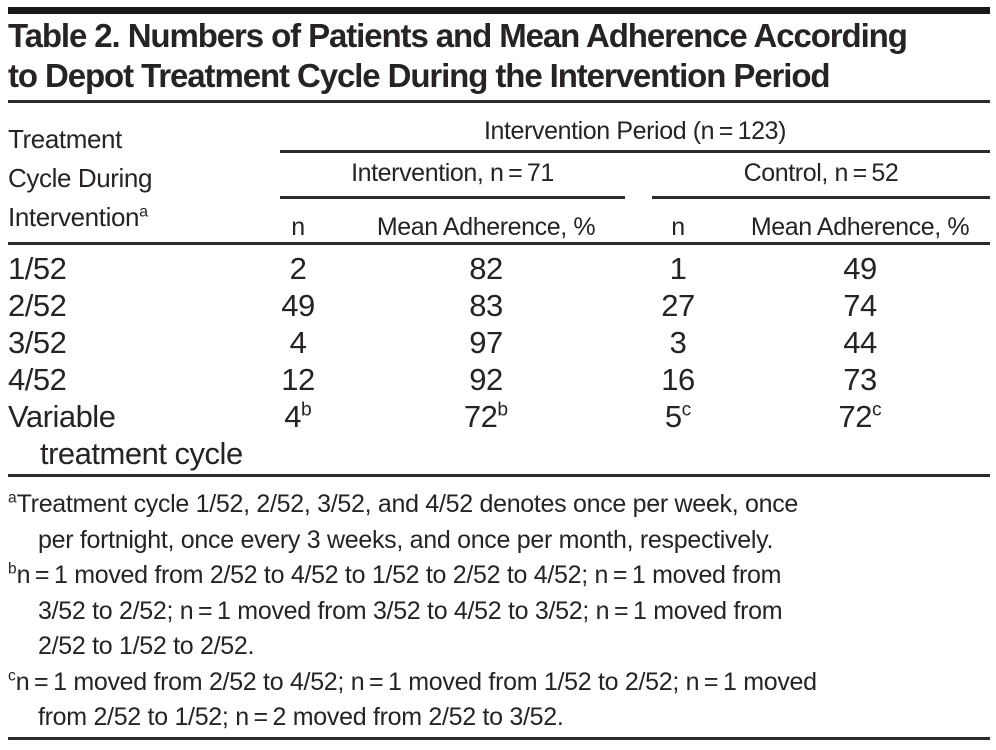 This screenshot has height=750, width=996. Describe the element at coordinates (860, 268) in the screenshot. I see `cell-control-adherence: 49` at that location.